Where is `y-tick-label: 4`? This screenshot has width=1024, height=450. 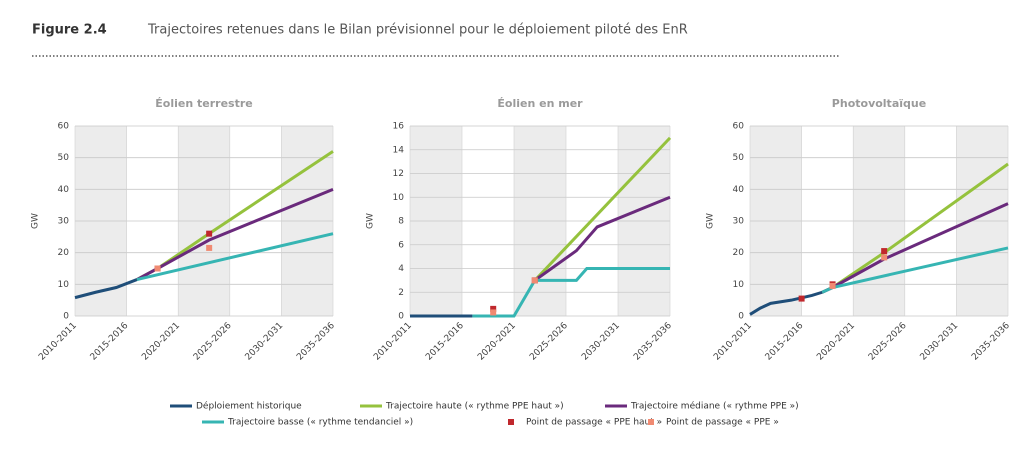 y-tick-label: 4 is located at coordinates (401, 269).